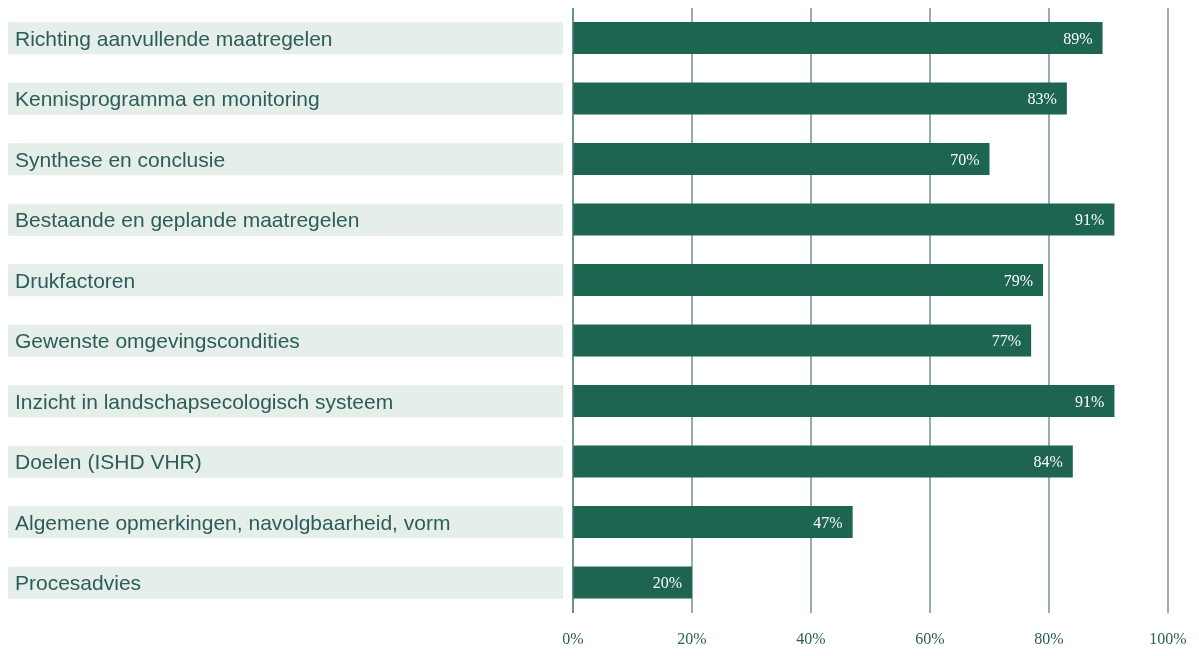  What do you see at coordinates (174, 38) in the screenshot?
I see `y-tick-label: Richting aanvullende maatregelen` at bounding box center [174, 38].